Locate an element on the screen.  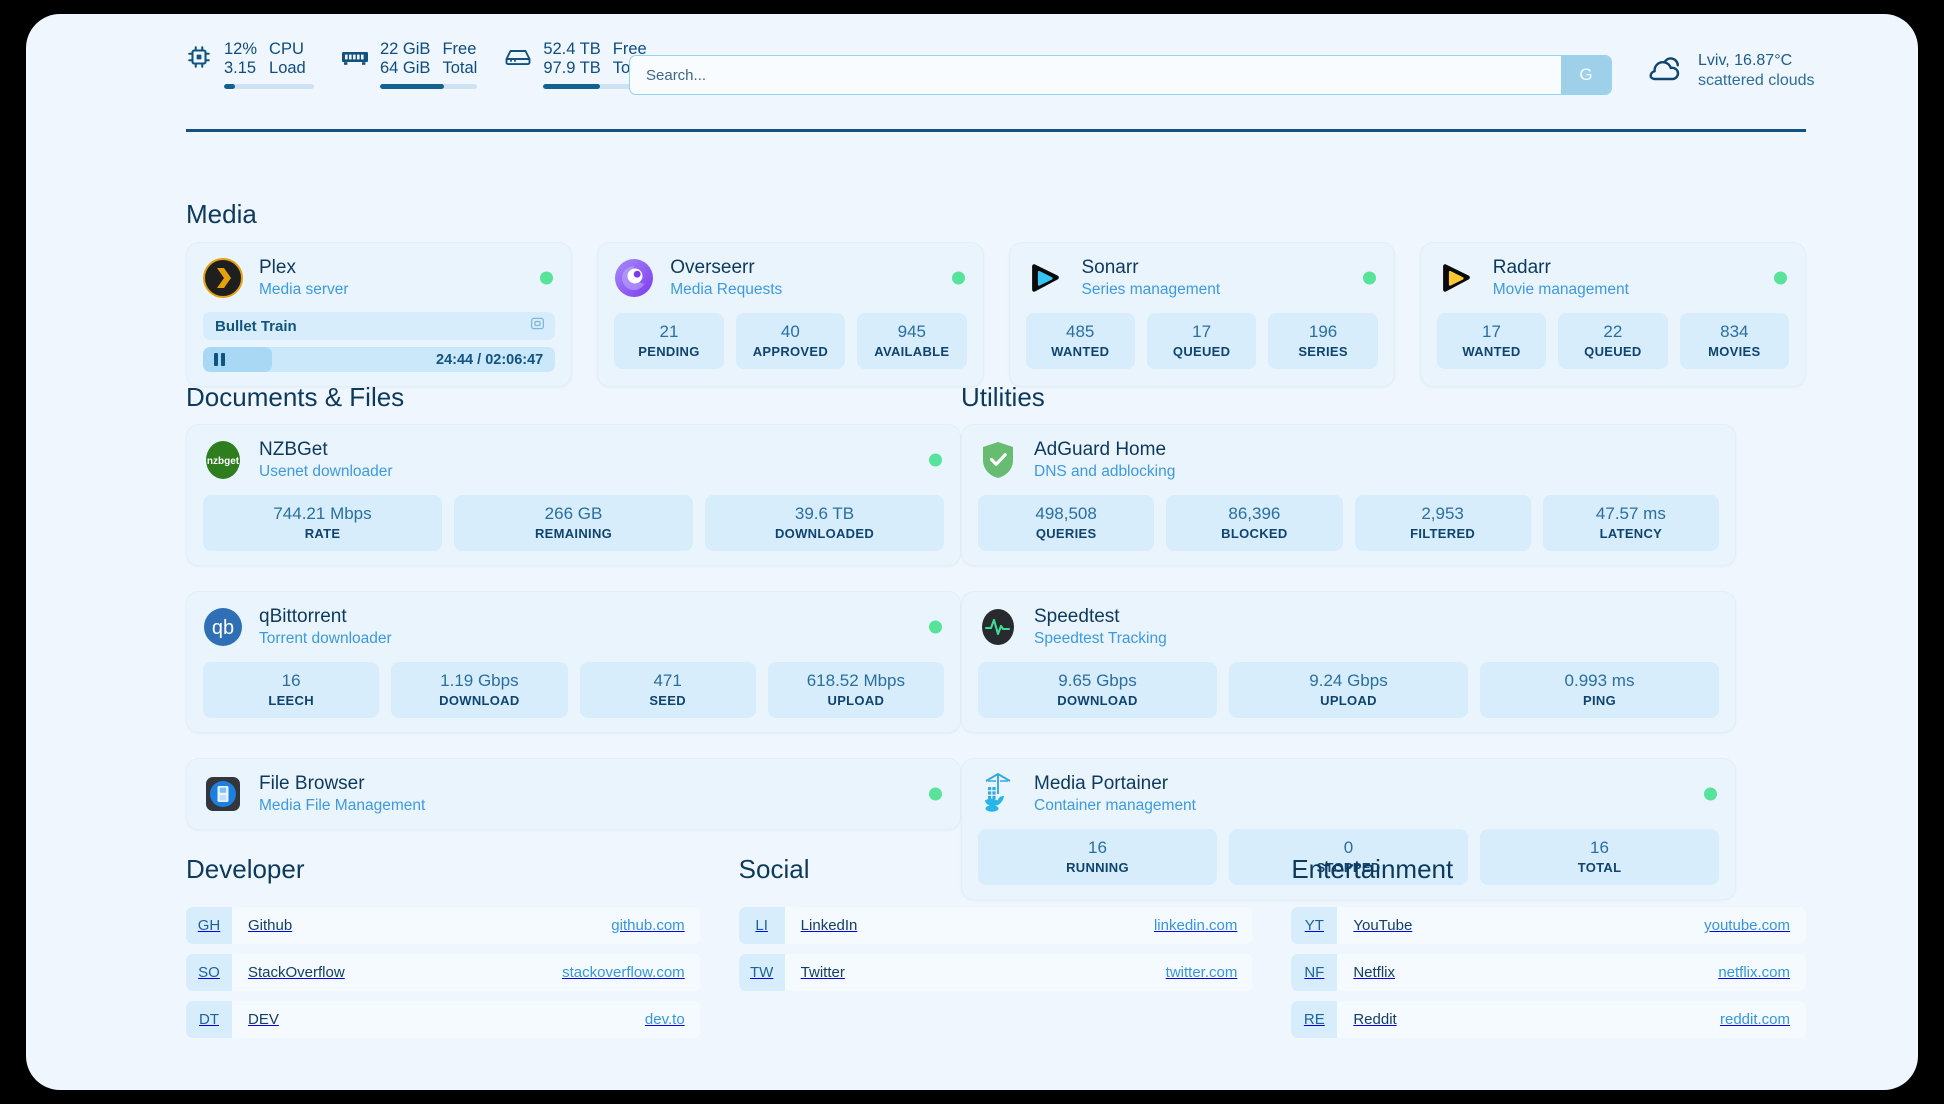
card-title-block: Sonarr Series management is located at coordinates (1151, 278).